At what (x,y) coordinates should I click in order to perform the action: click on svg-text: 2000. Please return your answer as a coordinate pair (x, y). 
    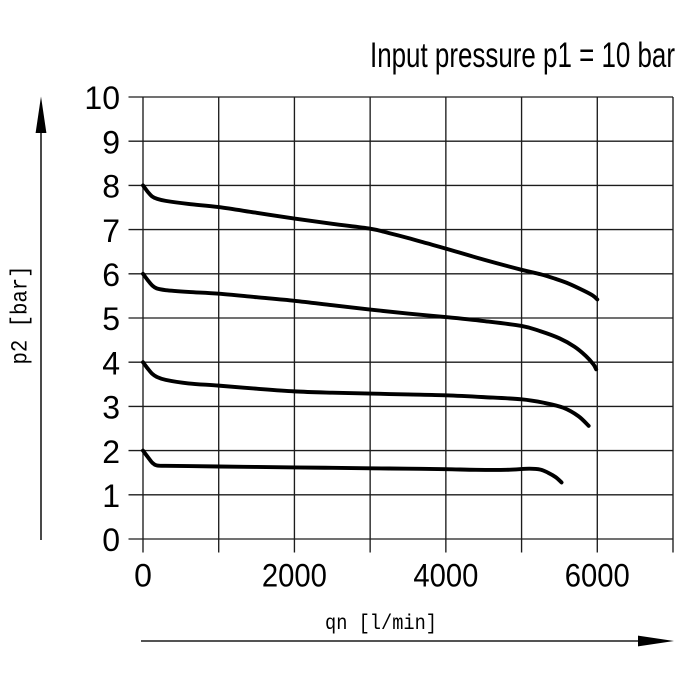
    Looking at the image, I should click on (294, 576).